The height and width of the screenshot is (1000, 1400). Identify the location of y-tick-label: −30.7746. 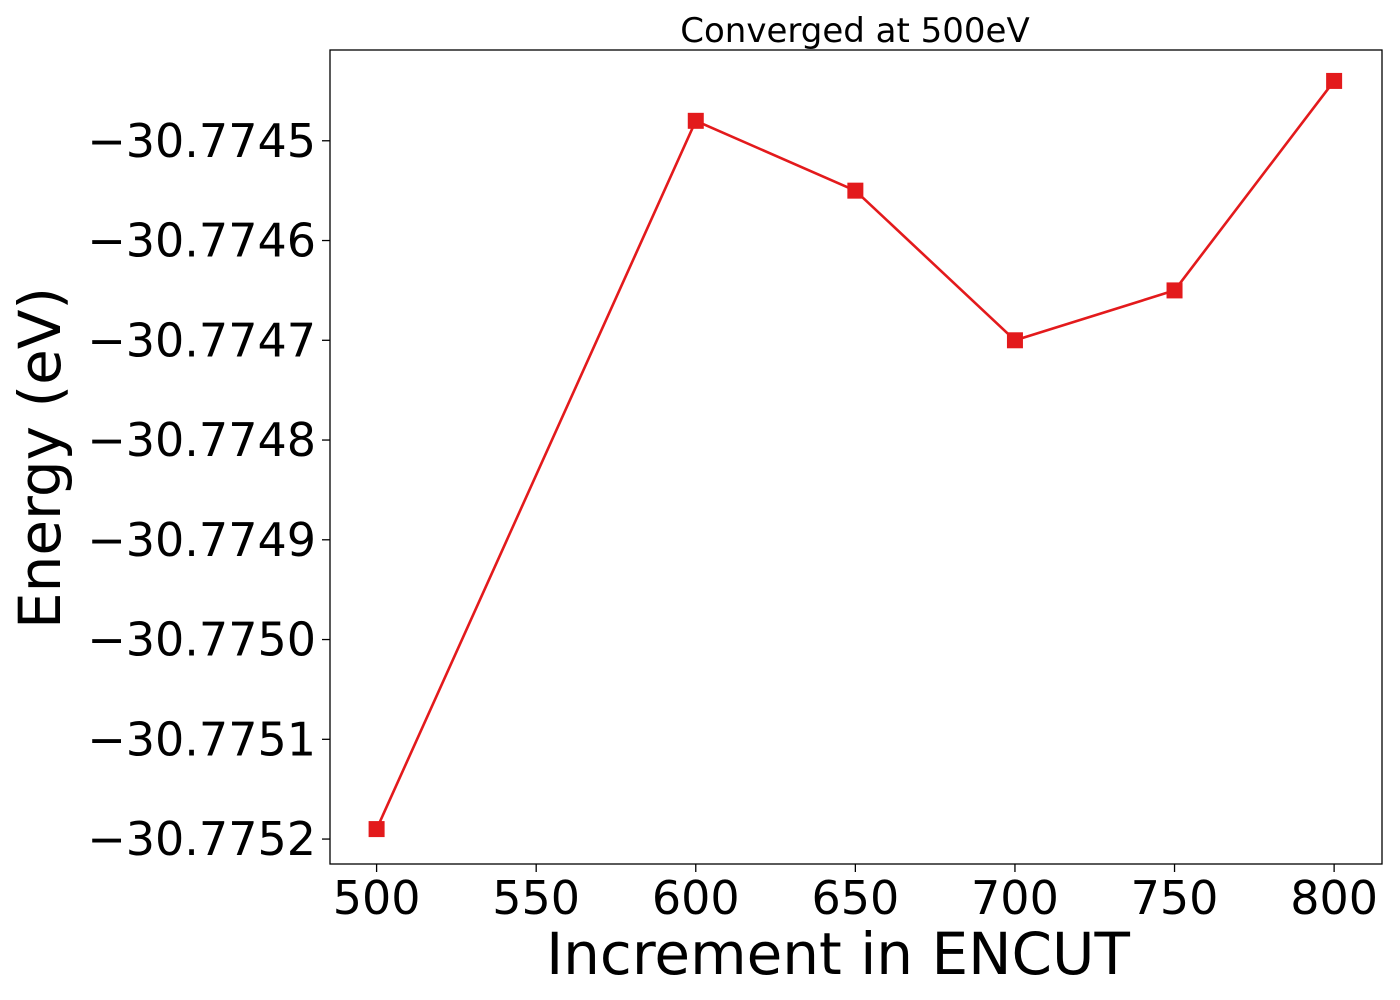
(201, 241).